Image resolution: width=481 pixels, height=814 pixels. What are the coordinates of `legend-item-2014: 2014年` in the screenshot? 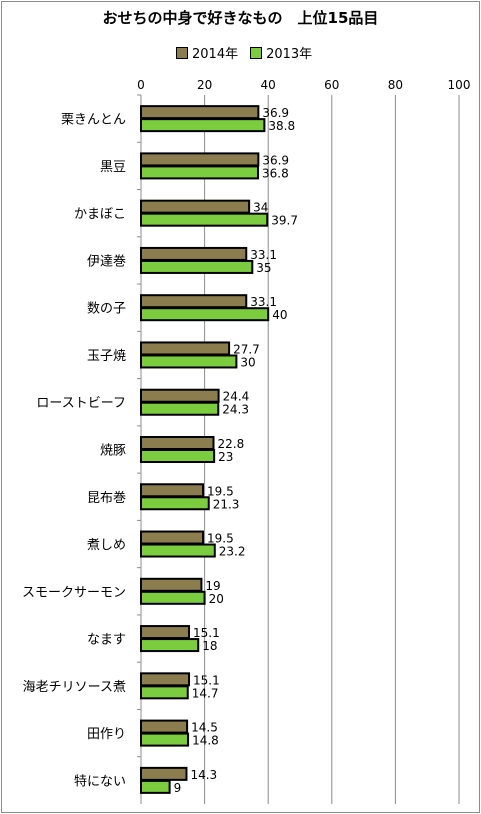 It's located at (207, 52).